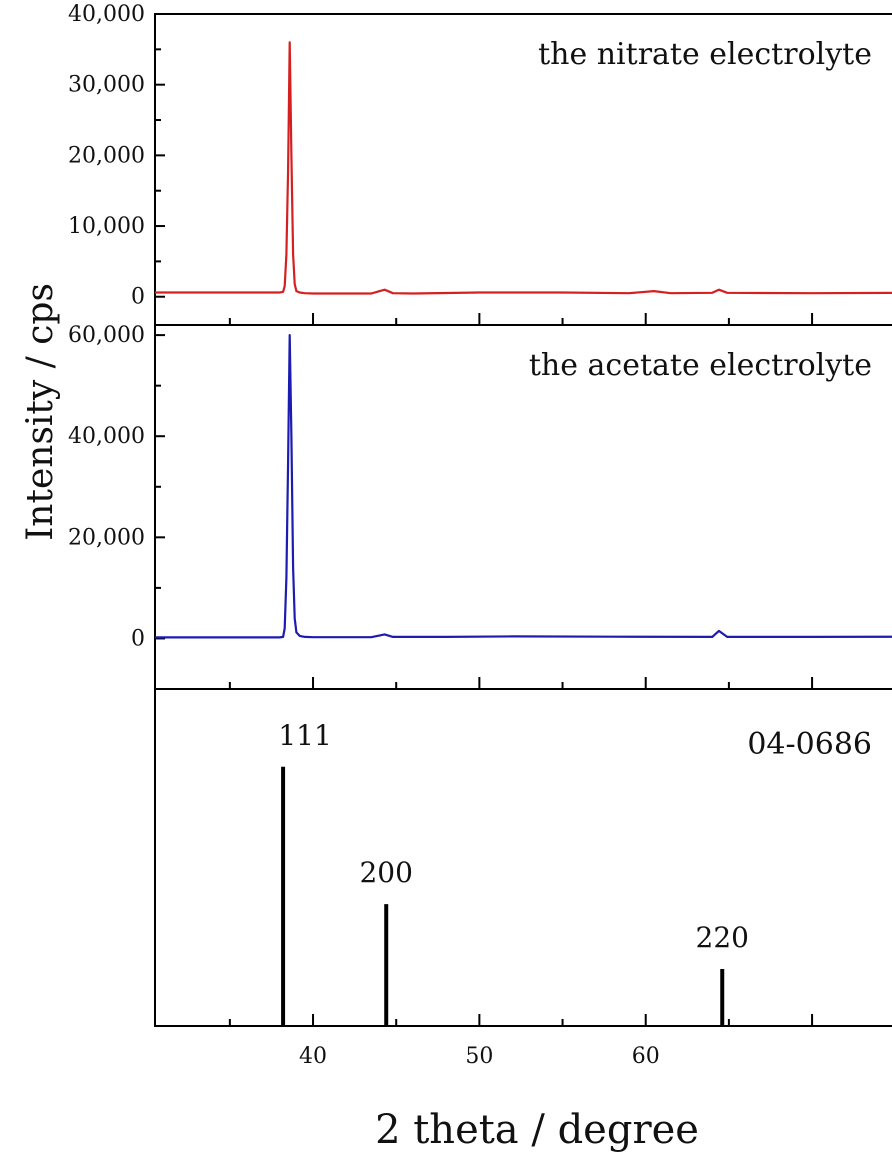  What do you see at coordinates (705, 54) in the screenshot?
I see `panel-annotation: the nitrate electrolyte` at bounding box center [705, 54].